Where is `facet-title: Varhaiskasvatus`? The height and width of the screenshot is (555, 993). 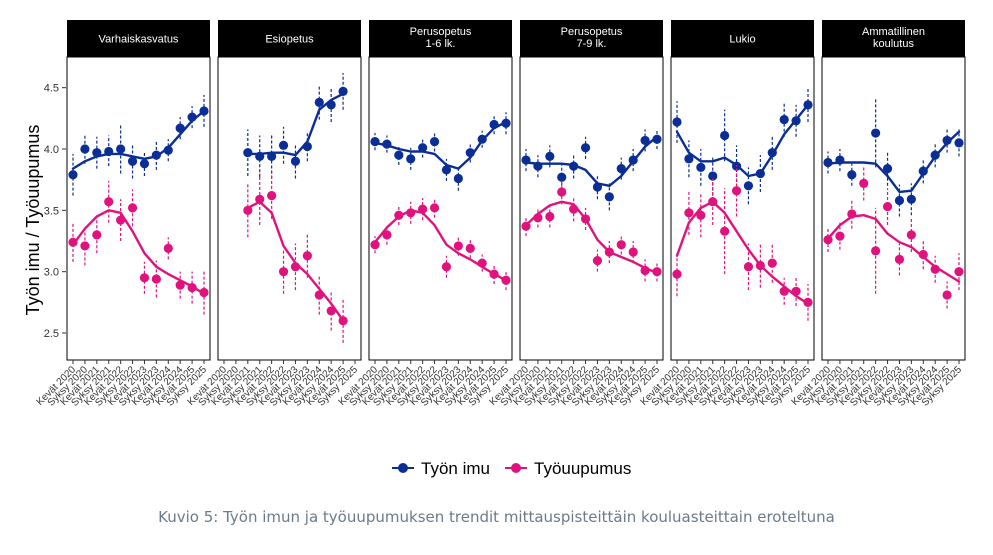
facet-title: Varhaiskasvatus is located at coordinates (139, 40).